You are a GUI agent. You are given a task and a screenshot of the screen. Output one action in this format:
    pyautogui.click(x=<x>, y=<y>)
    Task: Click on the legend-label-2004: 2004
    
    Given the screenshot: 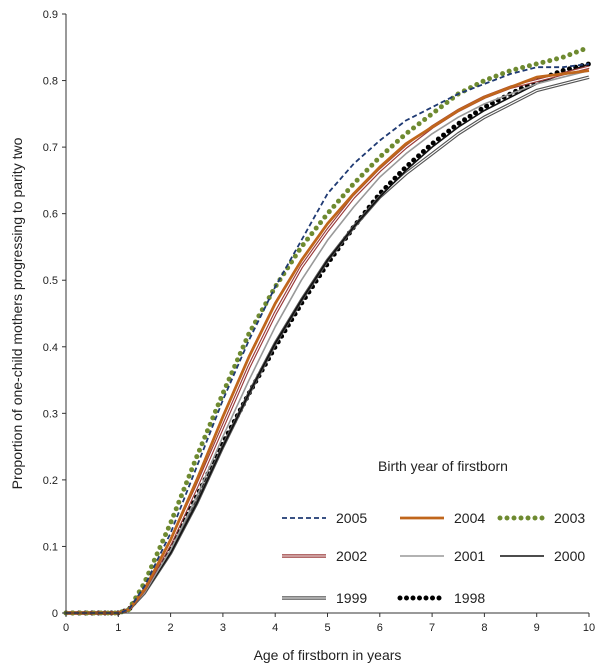 What is the action you would take?
    pyautogui.click(x=469, y=518)
    